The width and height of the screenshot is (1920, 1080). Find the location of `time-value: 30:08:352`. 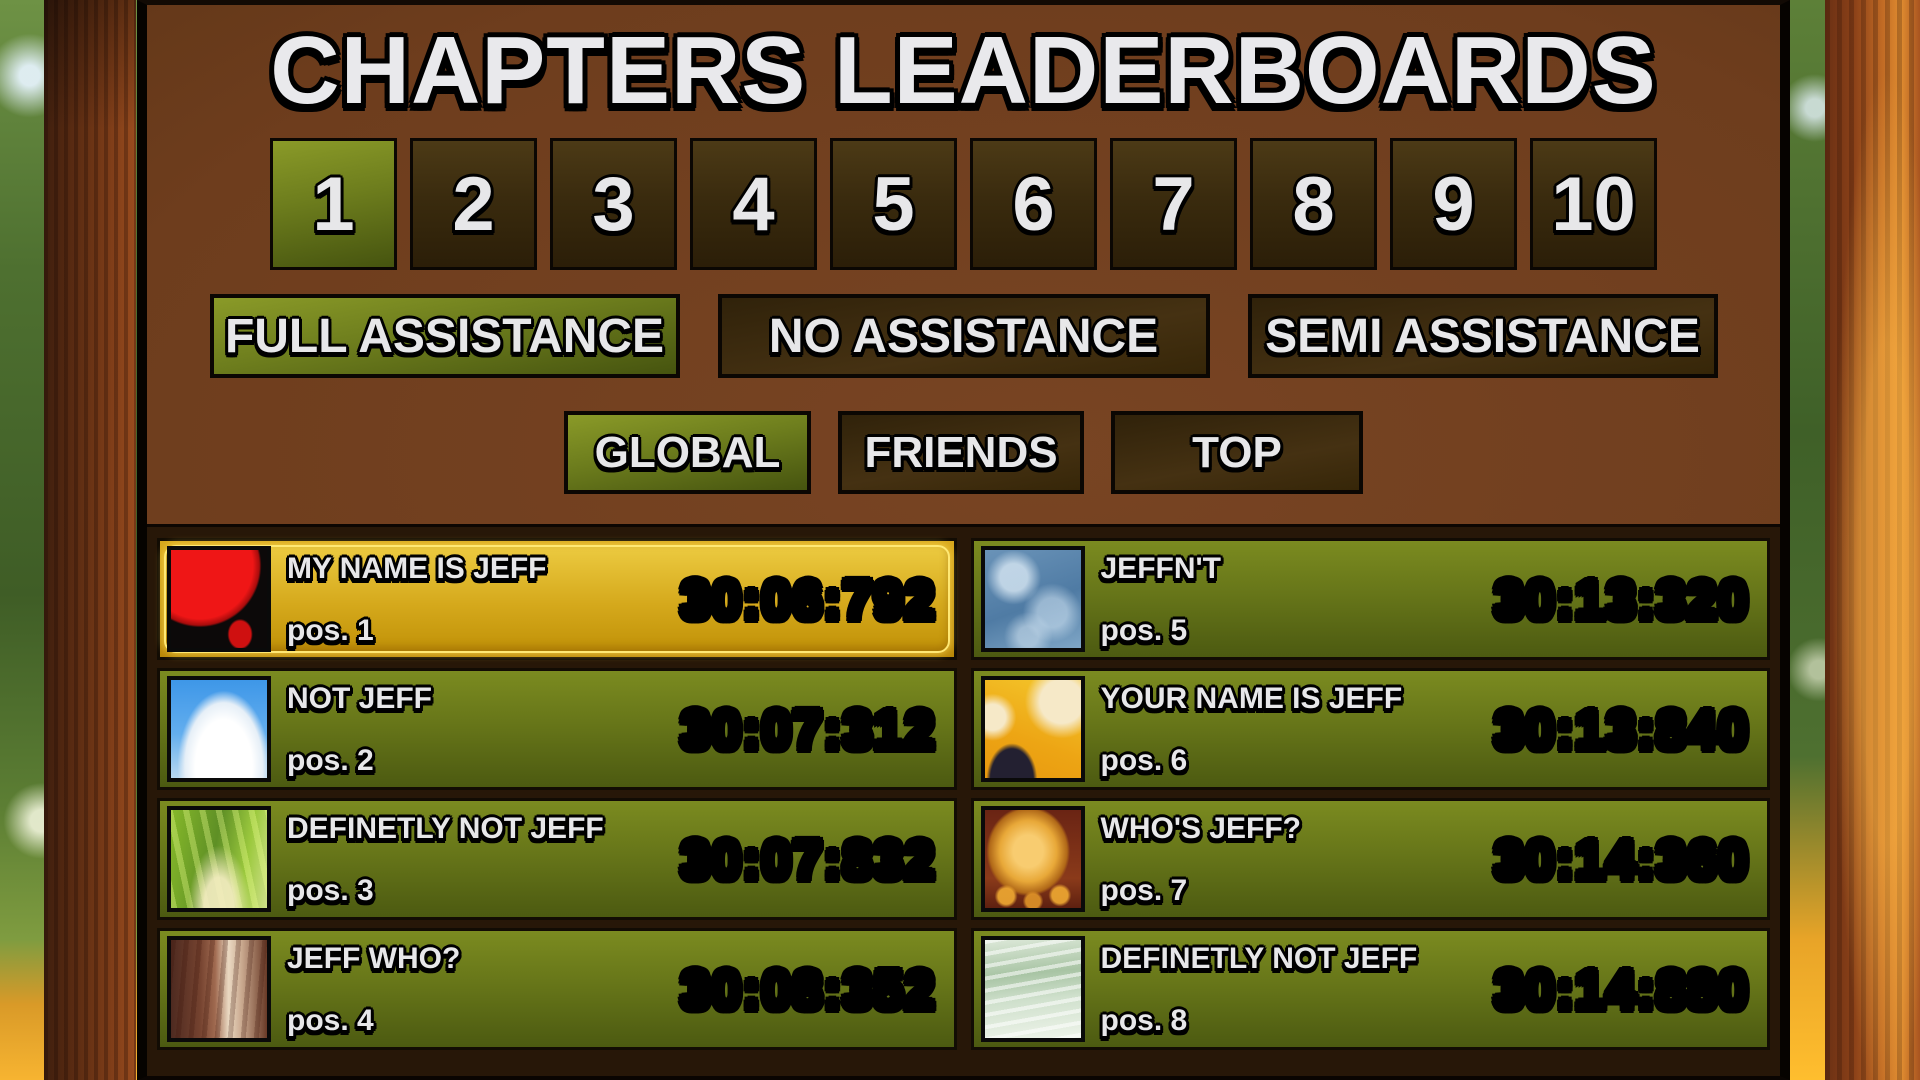

time-value: 30:08:352 is located at coordinates (808, 989).